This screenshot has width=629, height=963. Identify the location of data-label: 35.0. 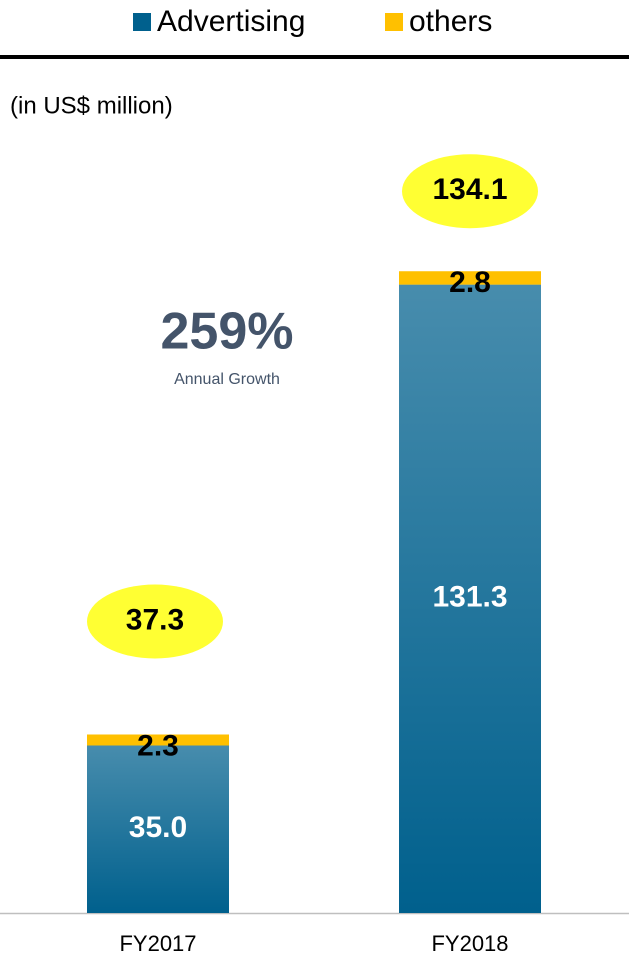
(158, 827).